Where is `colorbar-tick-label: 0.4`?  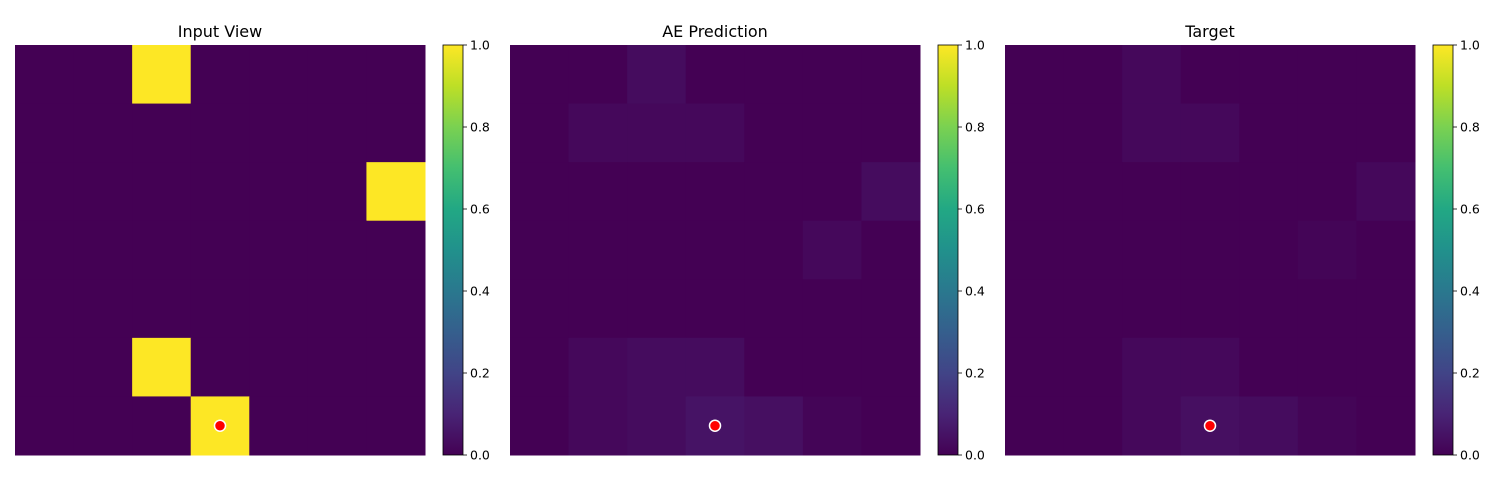
colorbar-tick-label: 0.4 is located at coordinates (975, 291).